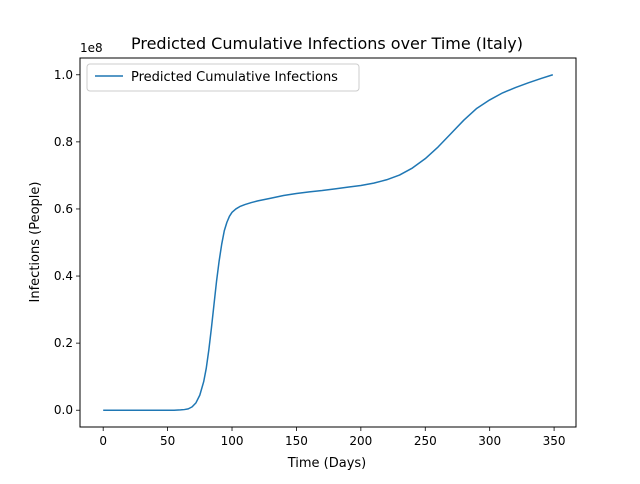  Describe the element at coordinates (63, 209) in the screenshot. I see `y-tick-label: 0.6` at that location.